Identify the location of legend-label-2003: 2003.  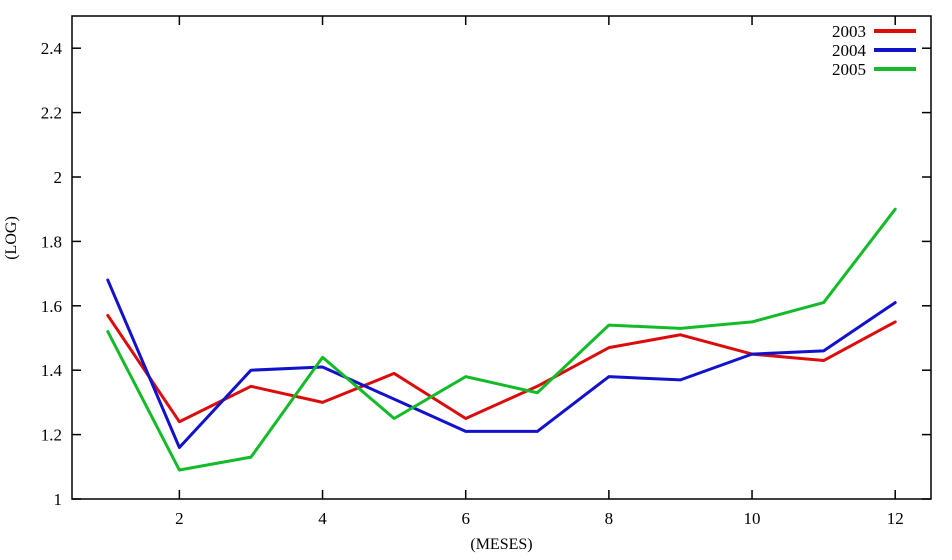
(849, 31).